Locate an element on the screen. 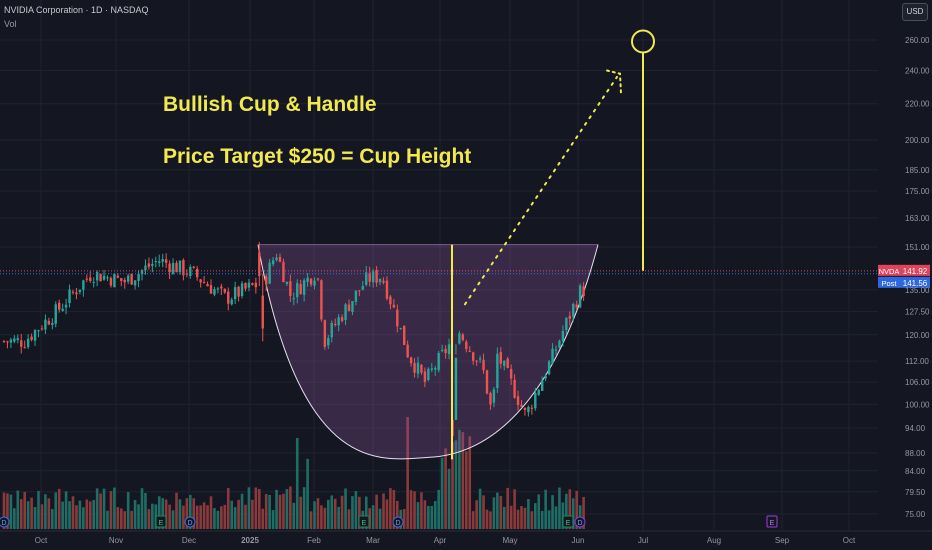 This screenshot has width=932, height=550. x-tick-label: Mar is located at coordinates (373, 540).